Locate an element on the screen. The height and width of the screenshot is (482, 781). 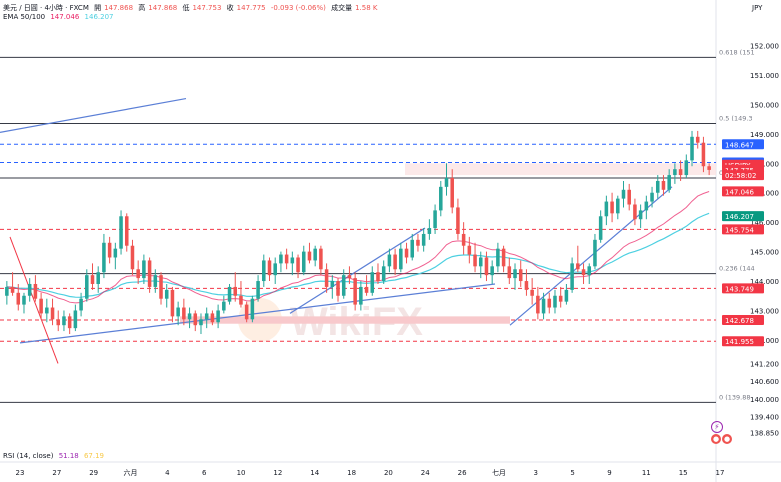
fib-level-label: 0.618 (151 is located at coordinates (737, 52).